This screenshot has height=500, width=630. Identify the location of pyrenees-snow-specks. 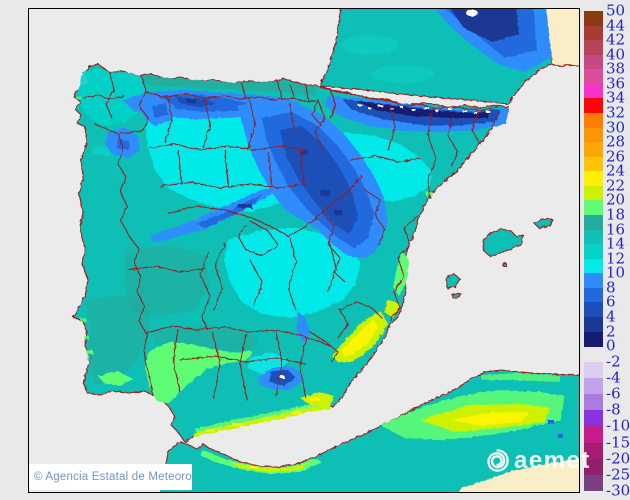
(424, 109).